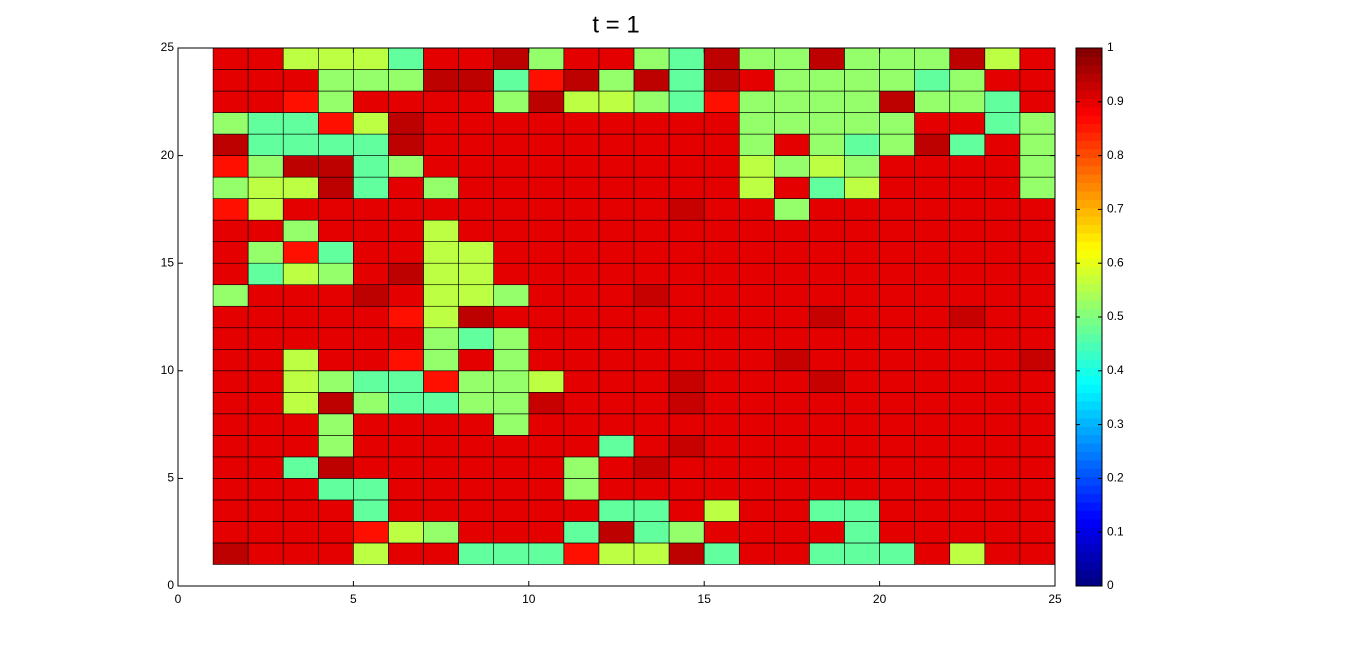 This screenshot has height=659, width=1367. Describe the element at coordinates (1115, 531) in the screenshot. I see `colorbar-tick-label: 0.1` at that location.